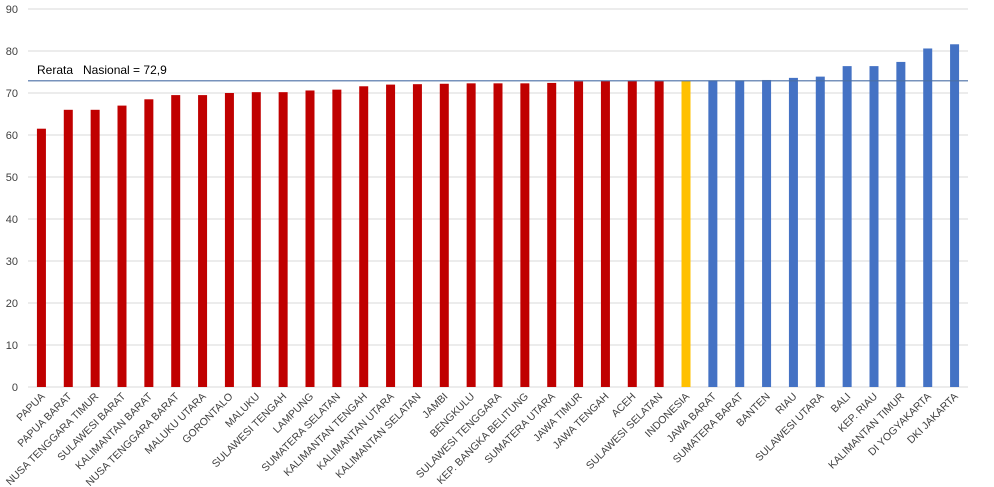  Describe the element at coordinates (391, 235) in the screenshot. I see `bar-kalimantan-utara` at that location.